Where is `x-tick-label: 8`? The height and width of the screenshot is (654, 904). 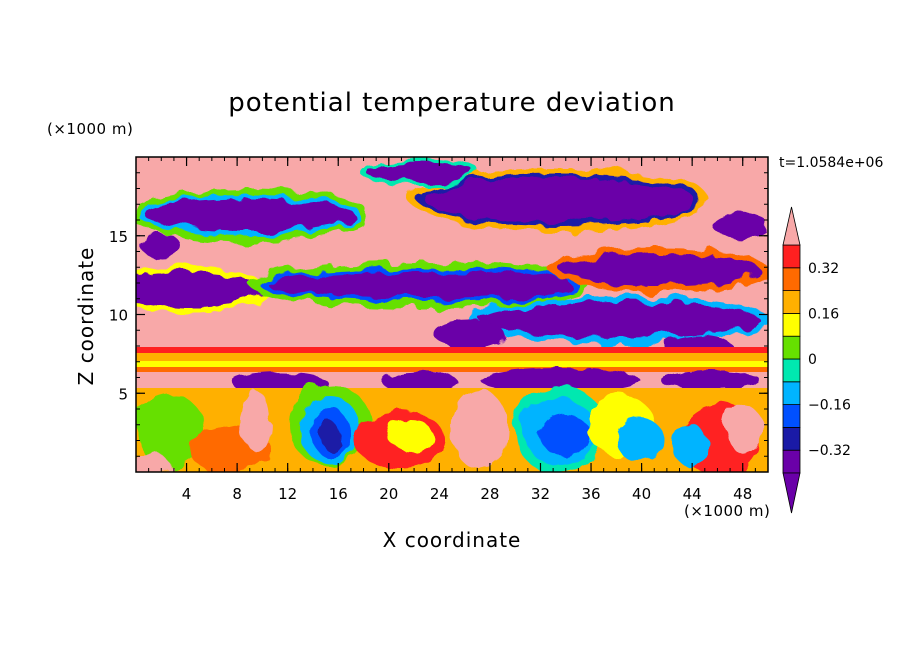
x-tick-label: 8 is located at coordinates (237, 494).